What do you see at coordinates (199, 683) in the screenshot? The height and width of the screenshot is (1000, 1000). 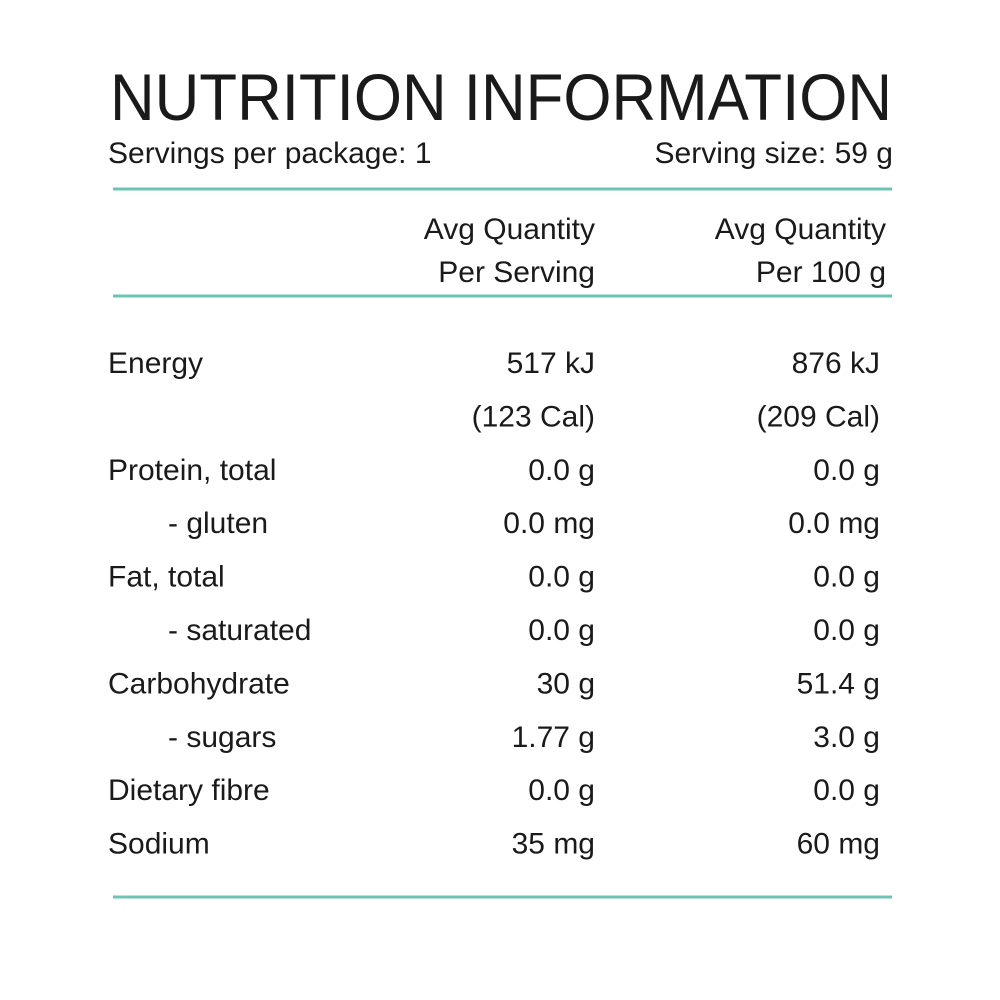 I see `row-label: Carbohydrate` at bounding box center [199, 683].